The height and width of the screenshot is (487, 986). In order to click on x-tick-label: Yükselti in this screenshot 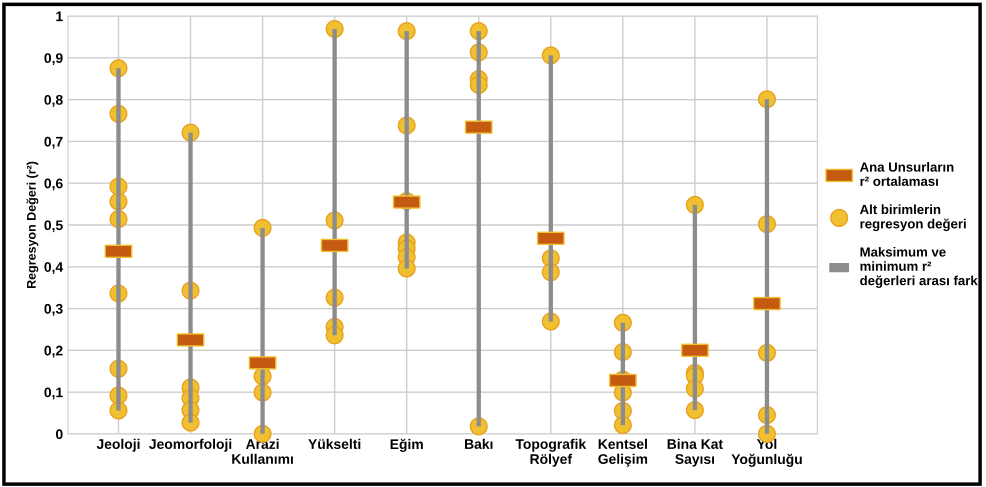, I will do `click(334, 443)`.